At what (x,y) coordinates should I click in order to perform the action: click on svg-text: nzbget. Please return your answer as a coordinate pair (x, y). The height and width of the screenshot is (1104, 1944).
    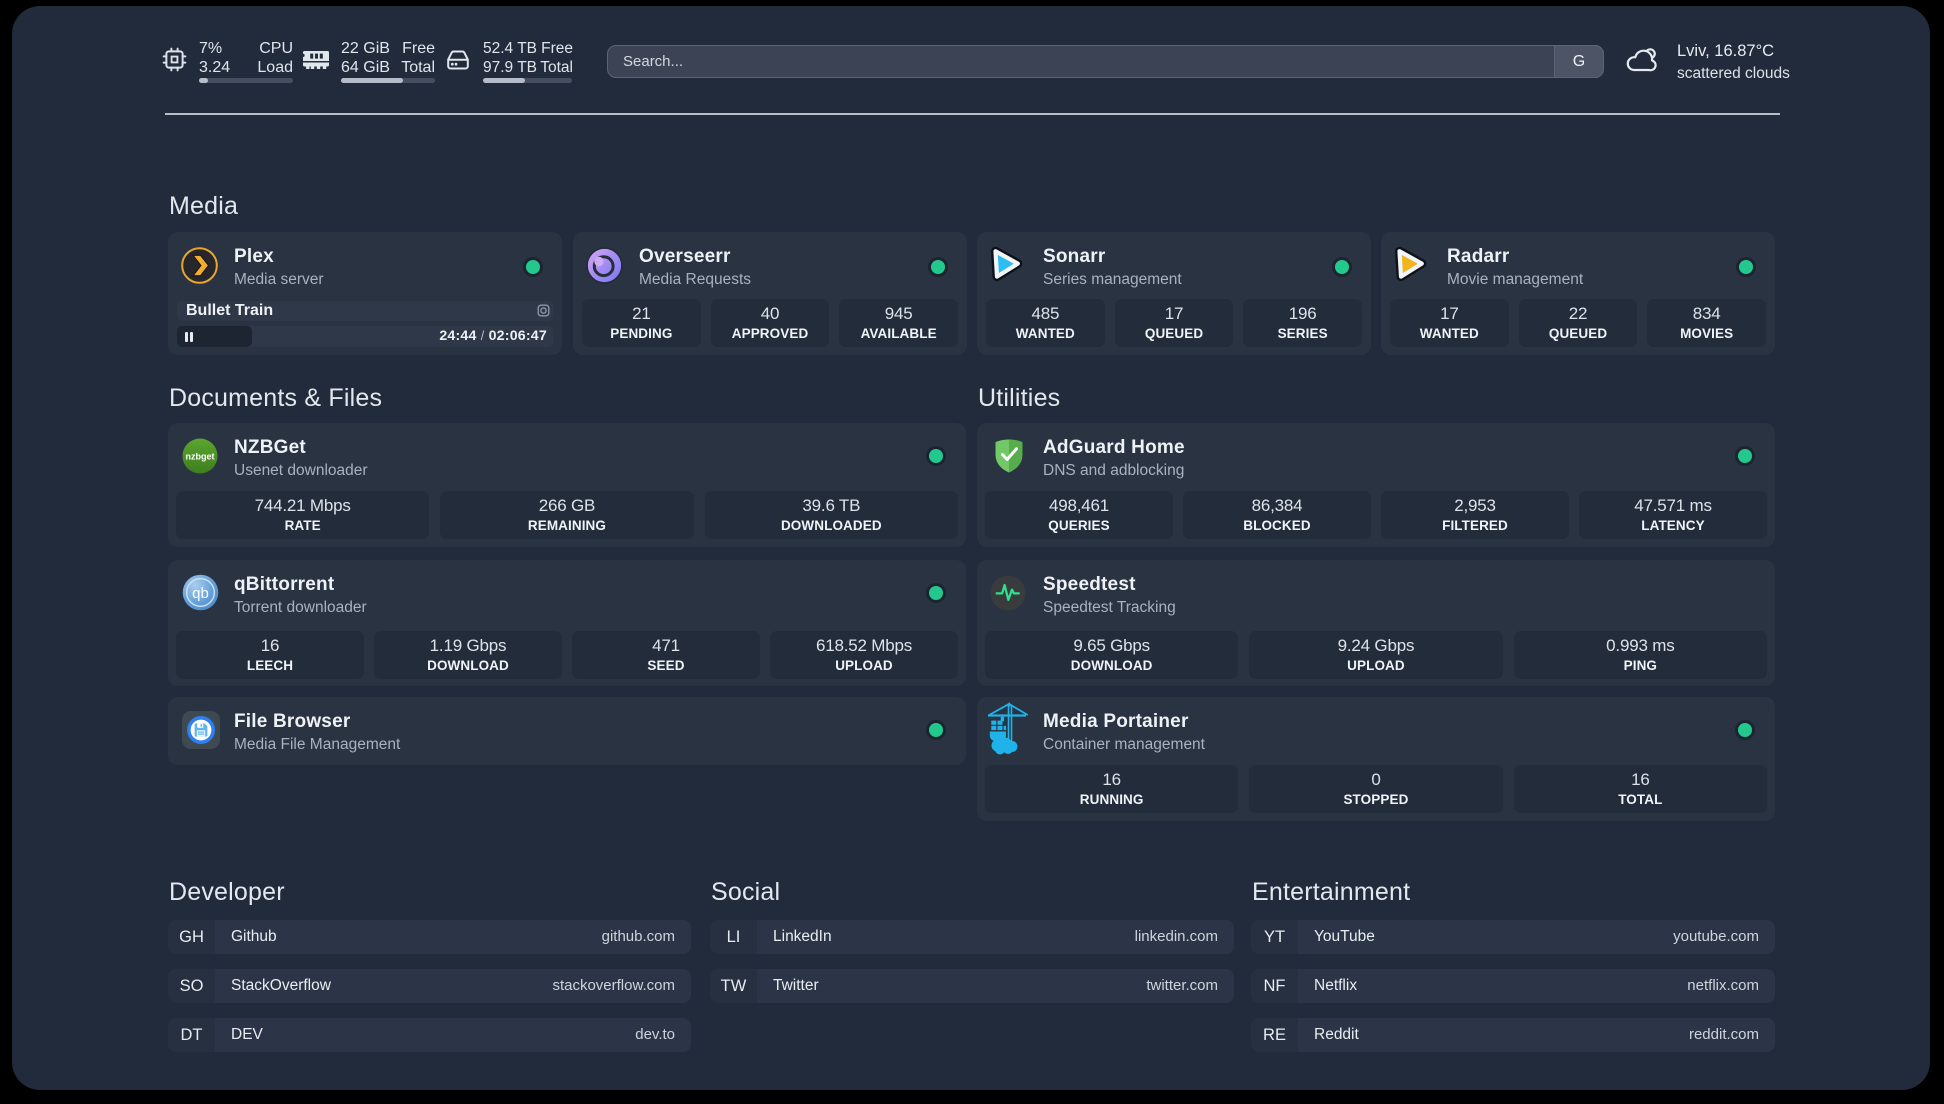
    Looking at the image, I should click on (200, 457).